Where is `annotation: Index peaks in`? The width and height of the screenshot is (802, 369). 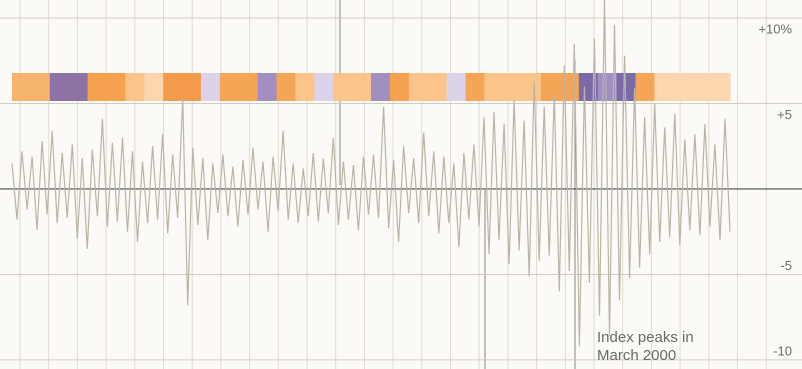
annotation: Index peaks in is located at coordinates (645, 337).